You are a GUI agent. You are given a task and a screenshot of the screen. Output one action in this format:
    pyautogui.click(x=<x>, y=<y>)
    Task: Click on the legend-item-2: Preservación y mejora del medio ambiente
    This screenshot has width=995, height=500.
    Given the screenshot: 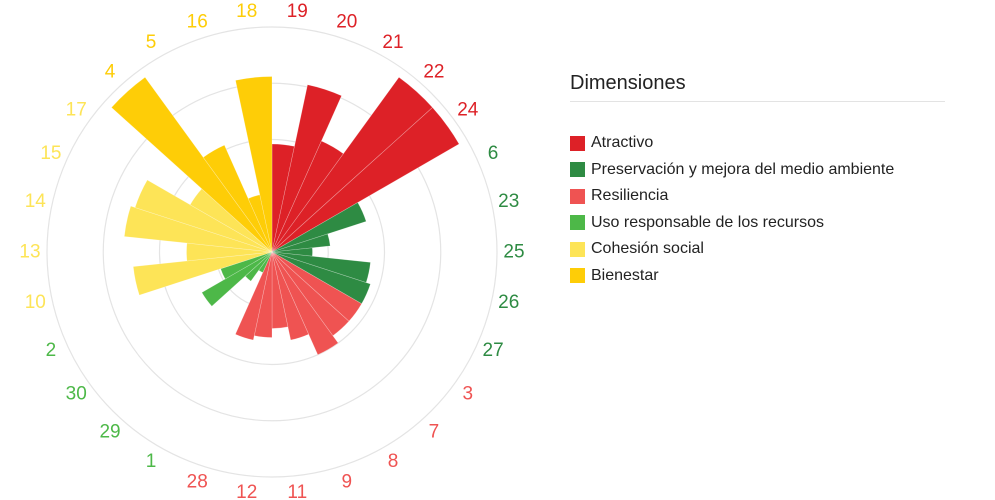 What is the action you would take?
    pyautogui.click(x=757, y=170)
    